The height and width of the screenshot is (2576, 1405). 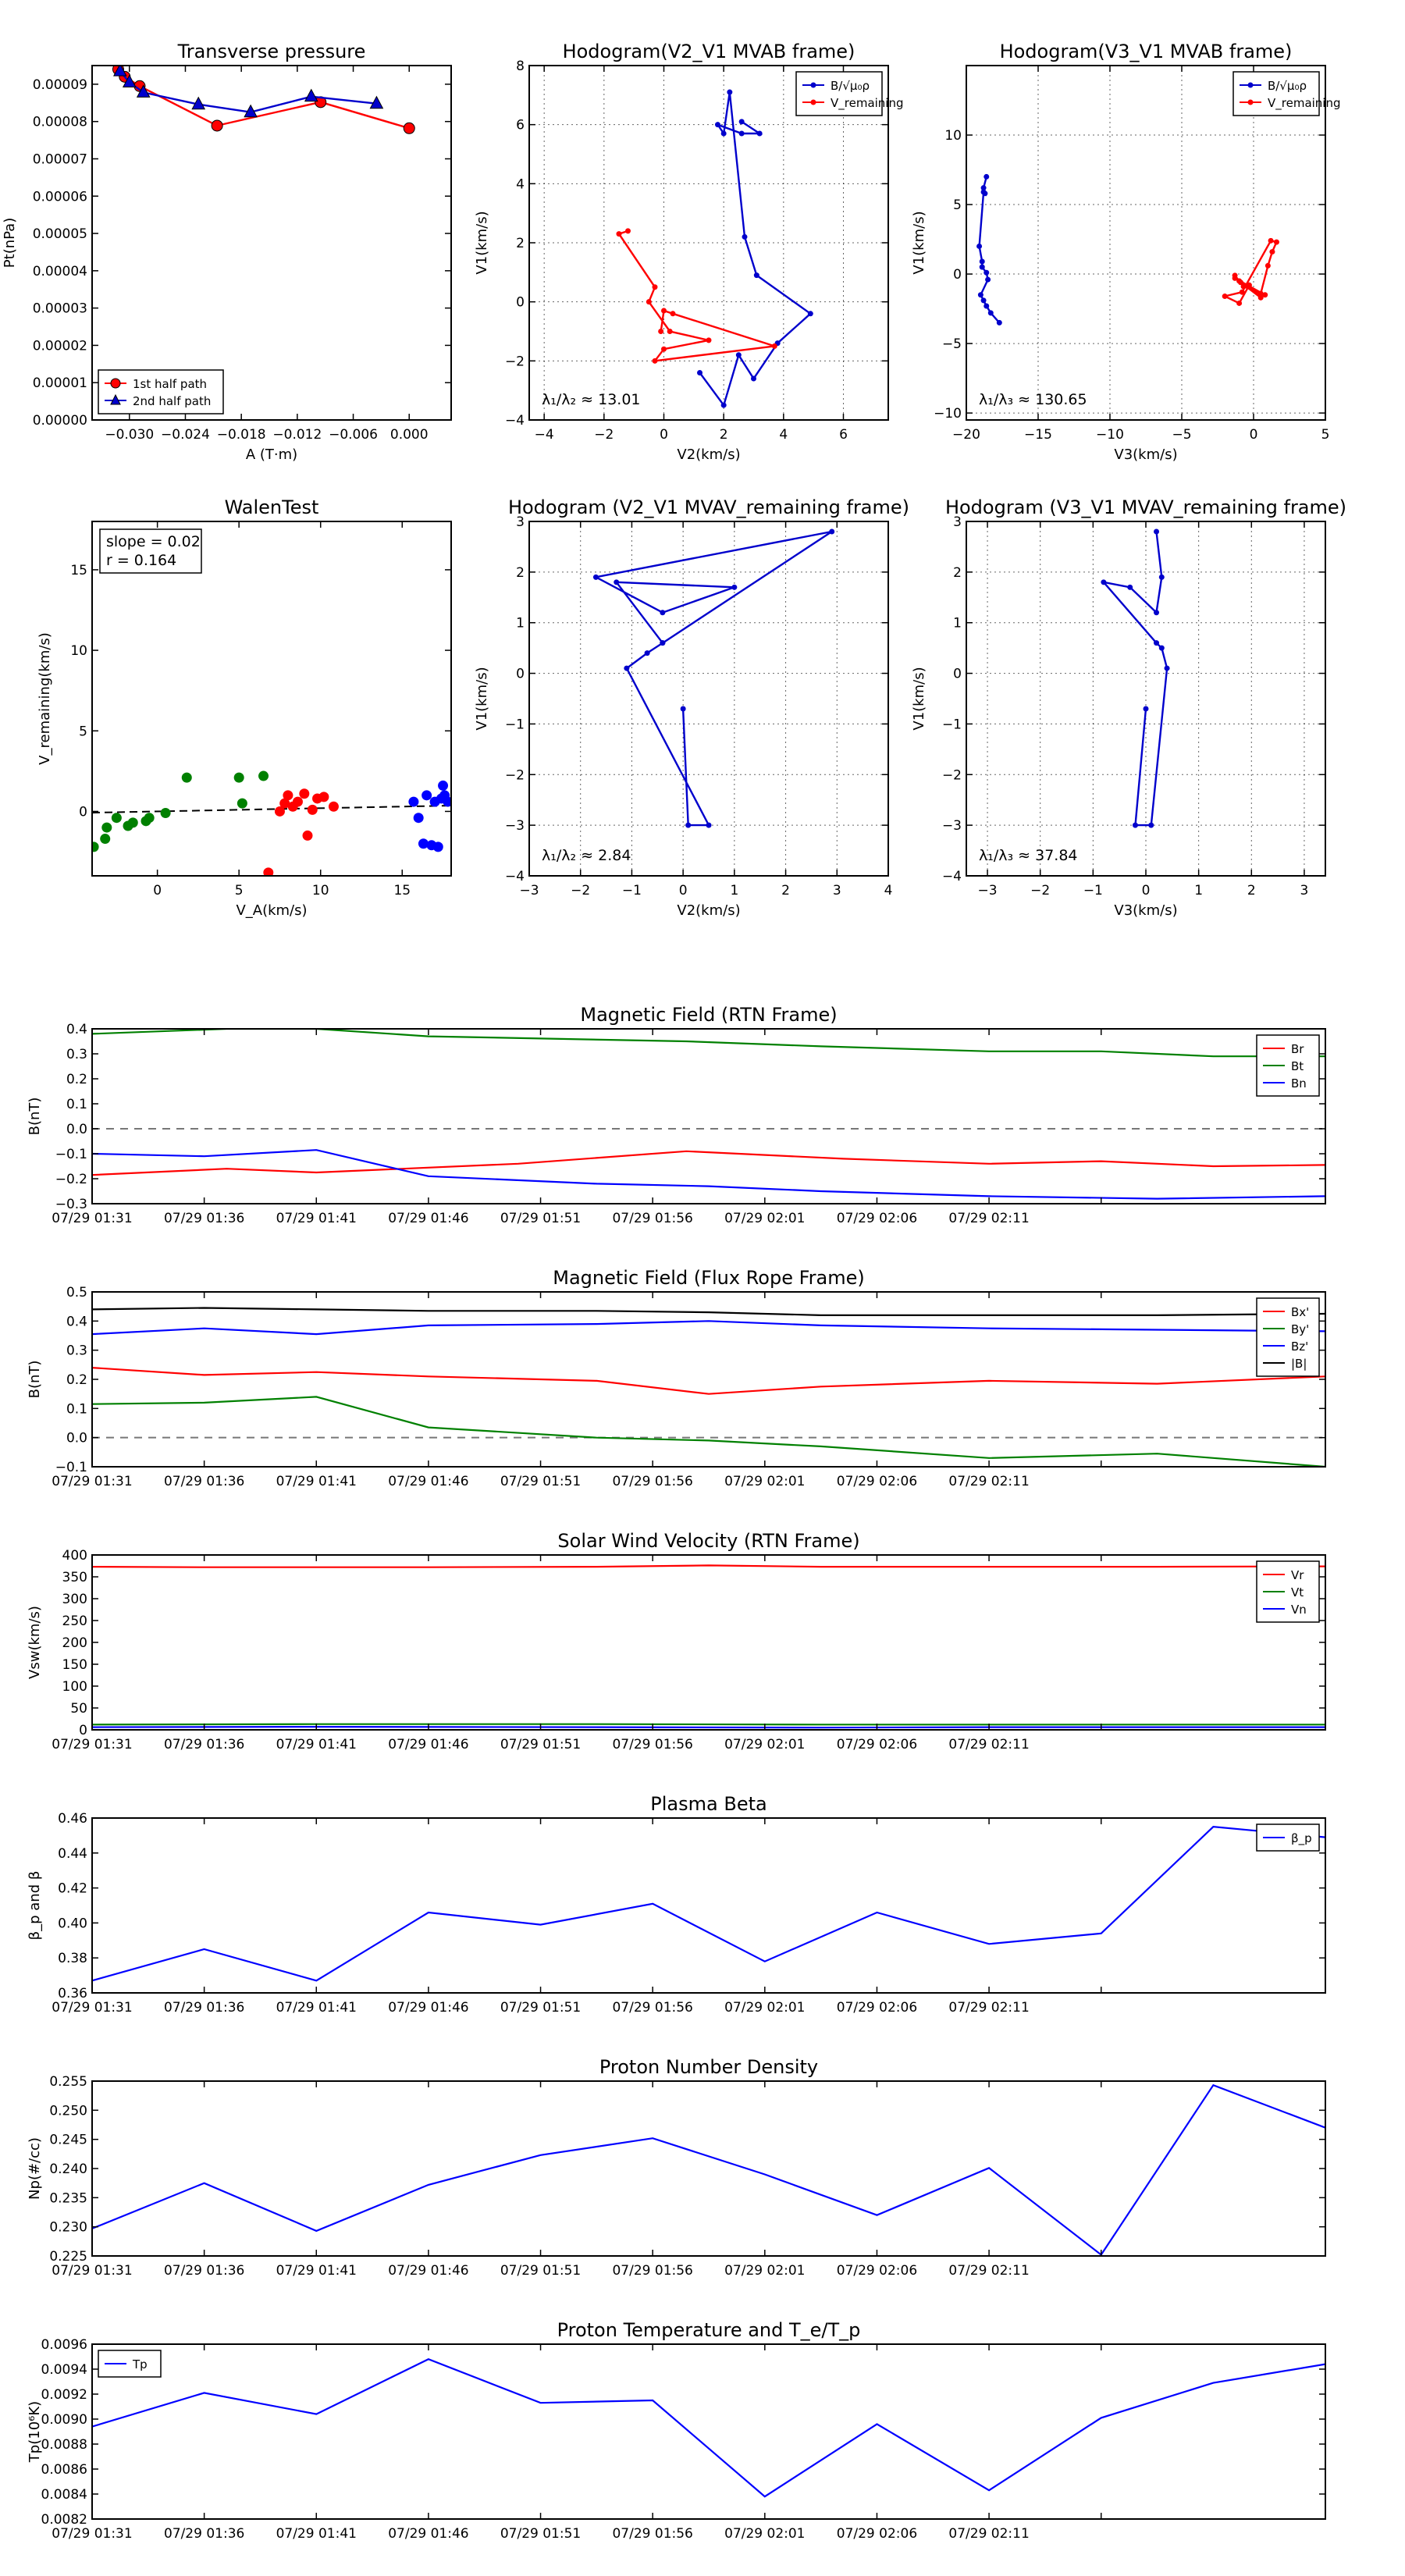 I want to click on legend: Vr Vt Vn, so click(x=1288, y=1591).